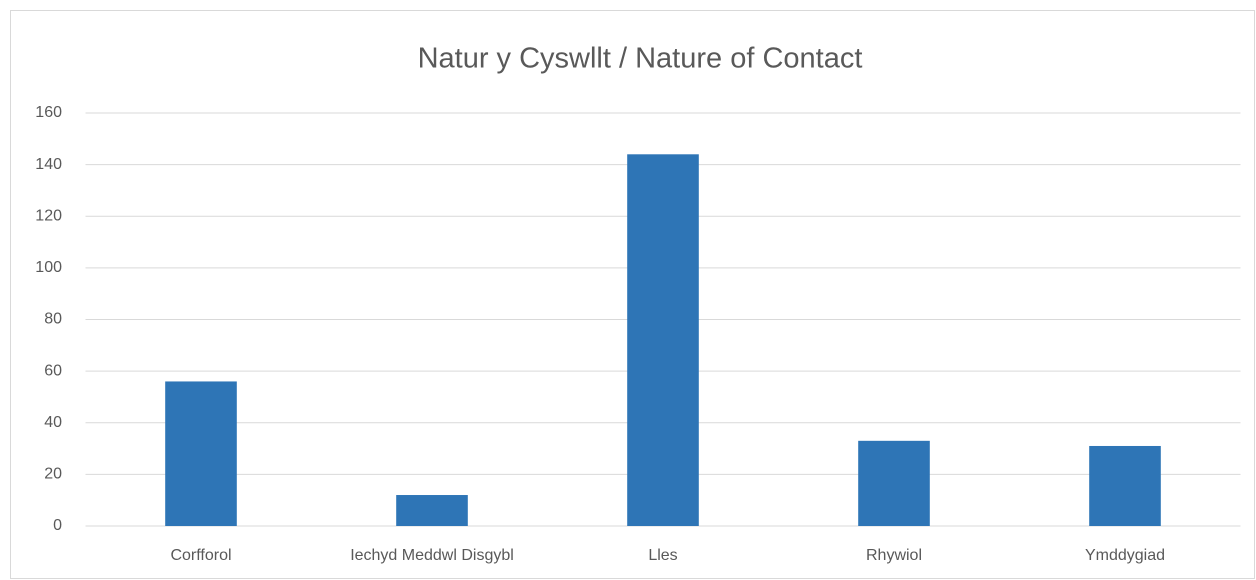 This screenshot has width=1256, height=580. What do you see at coordinates (53, 422) in the screenshot?
I see `y-tick-label: 40` at bounding box center [53, 422].